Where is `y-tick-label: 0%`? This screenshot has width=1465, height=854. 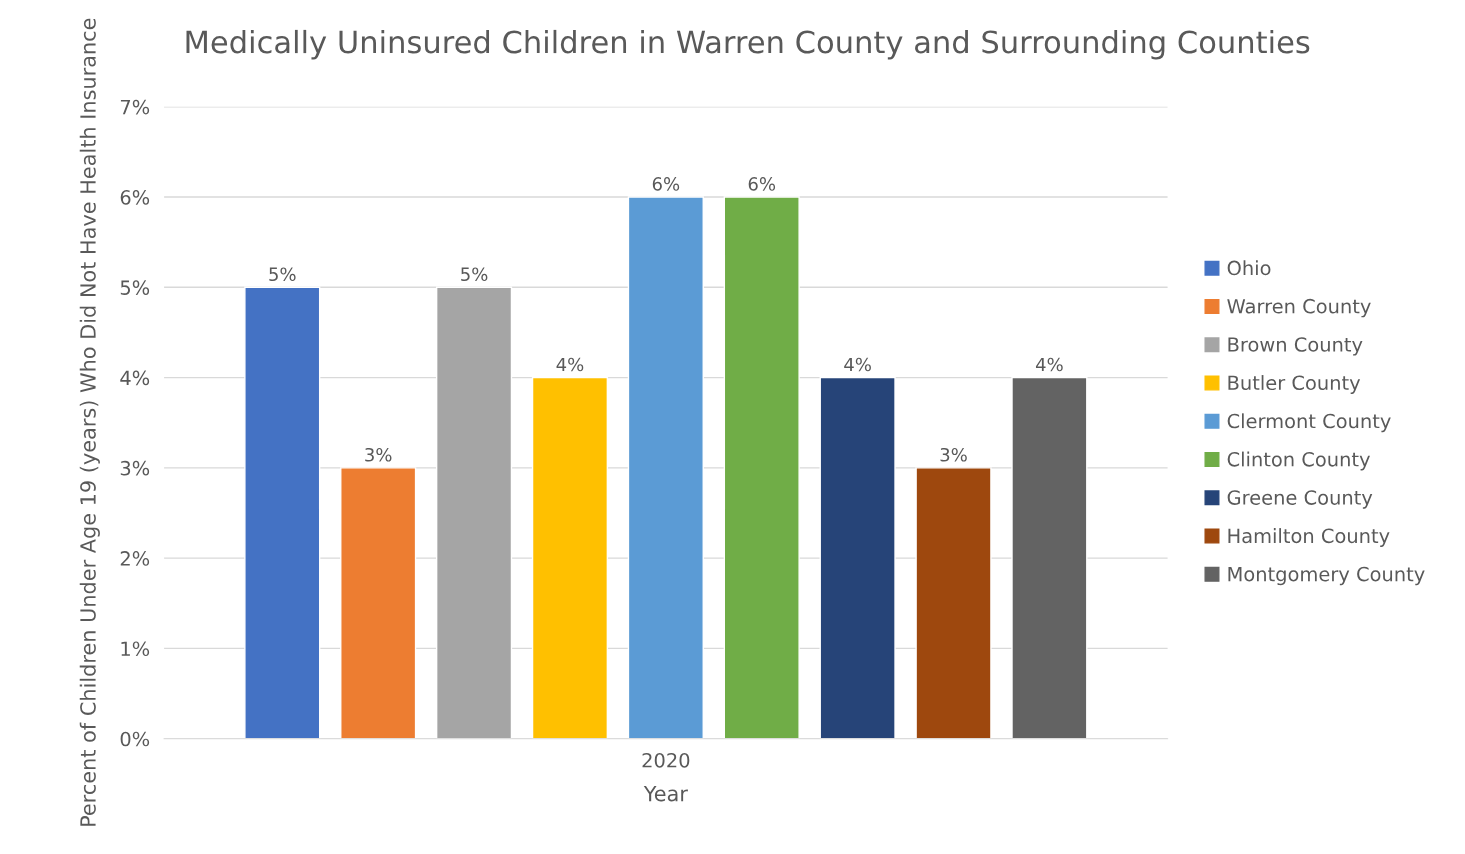 y-tick-label: 0% is located at coordinates (135, 739).